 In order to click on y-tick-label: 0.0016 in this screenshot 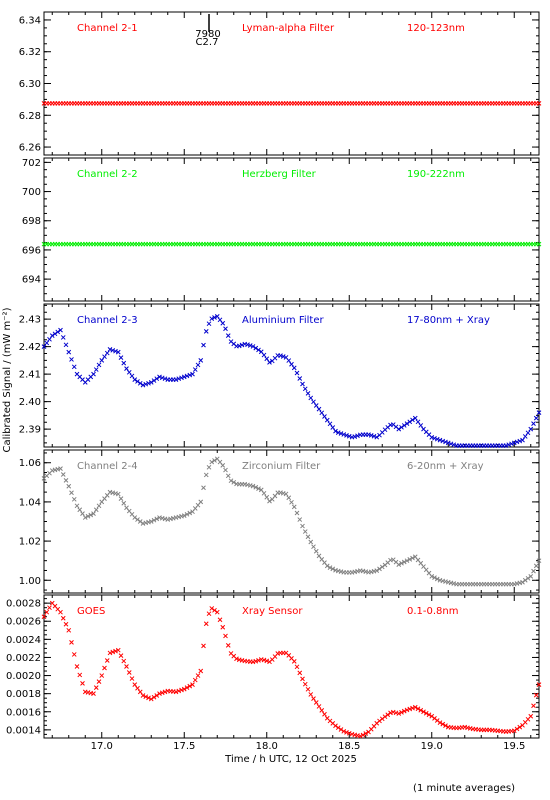, I will do `click(23, 712)`.